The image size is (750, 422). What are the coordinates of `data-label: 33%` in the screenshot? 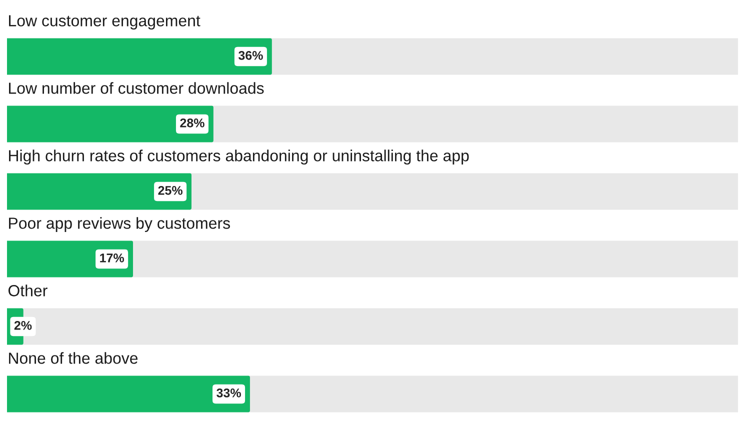 It's located at (228, 393).